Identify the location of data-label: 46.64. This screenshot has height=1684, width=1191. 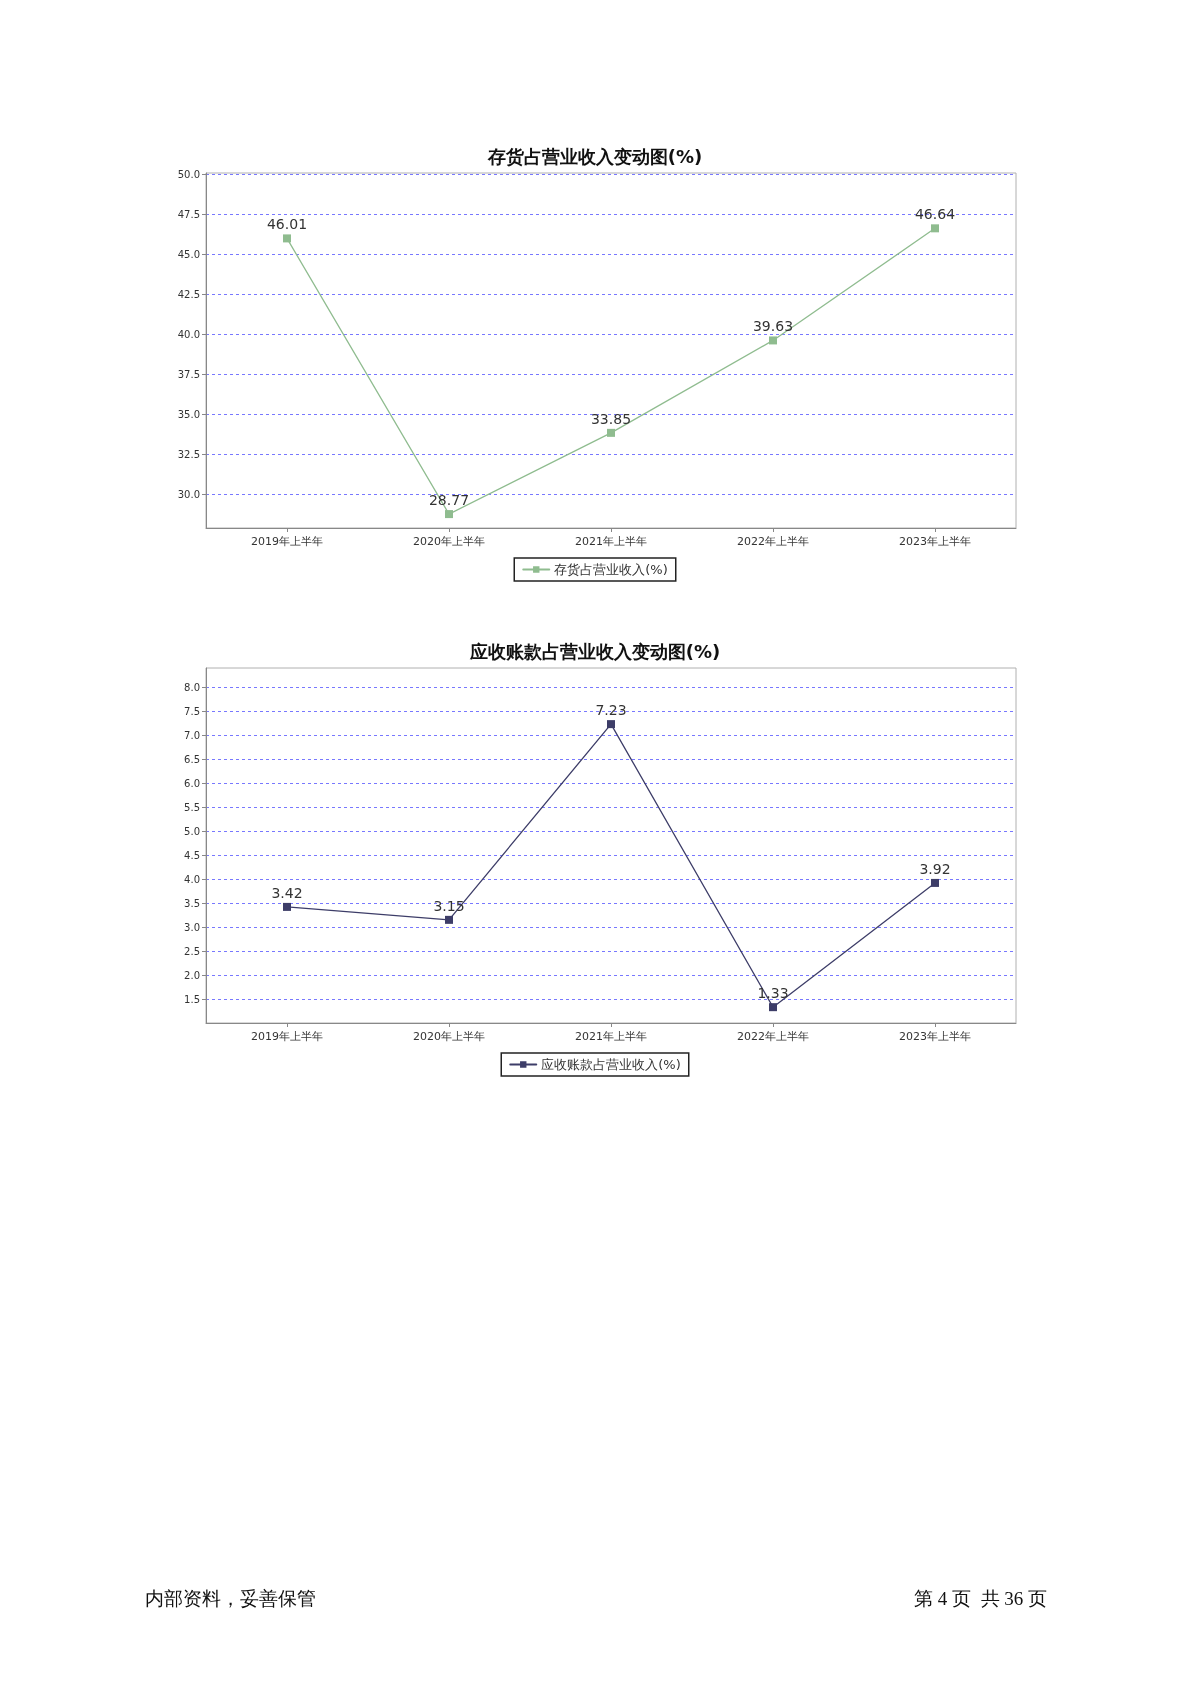
(935, 214).